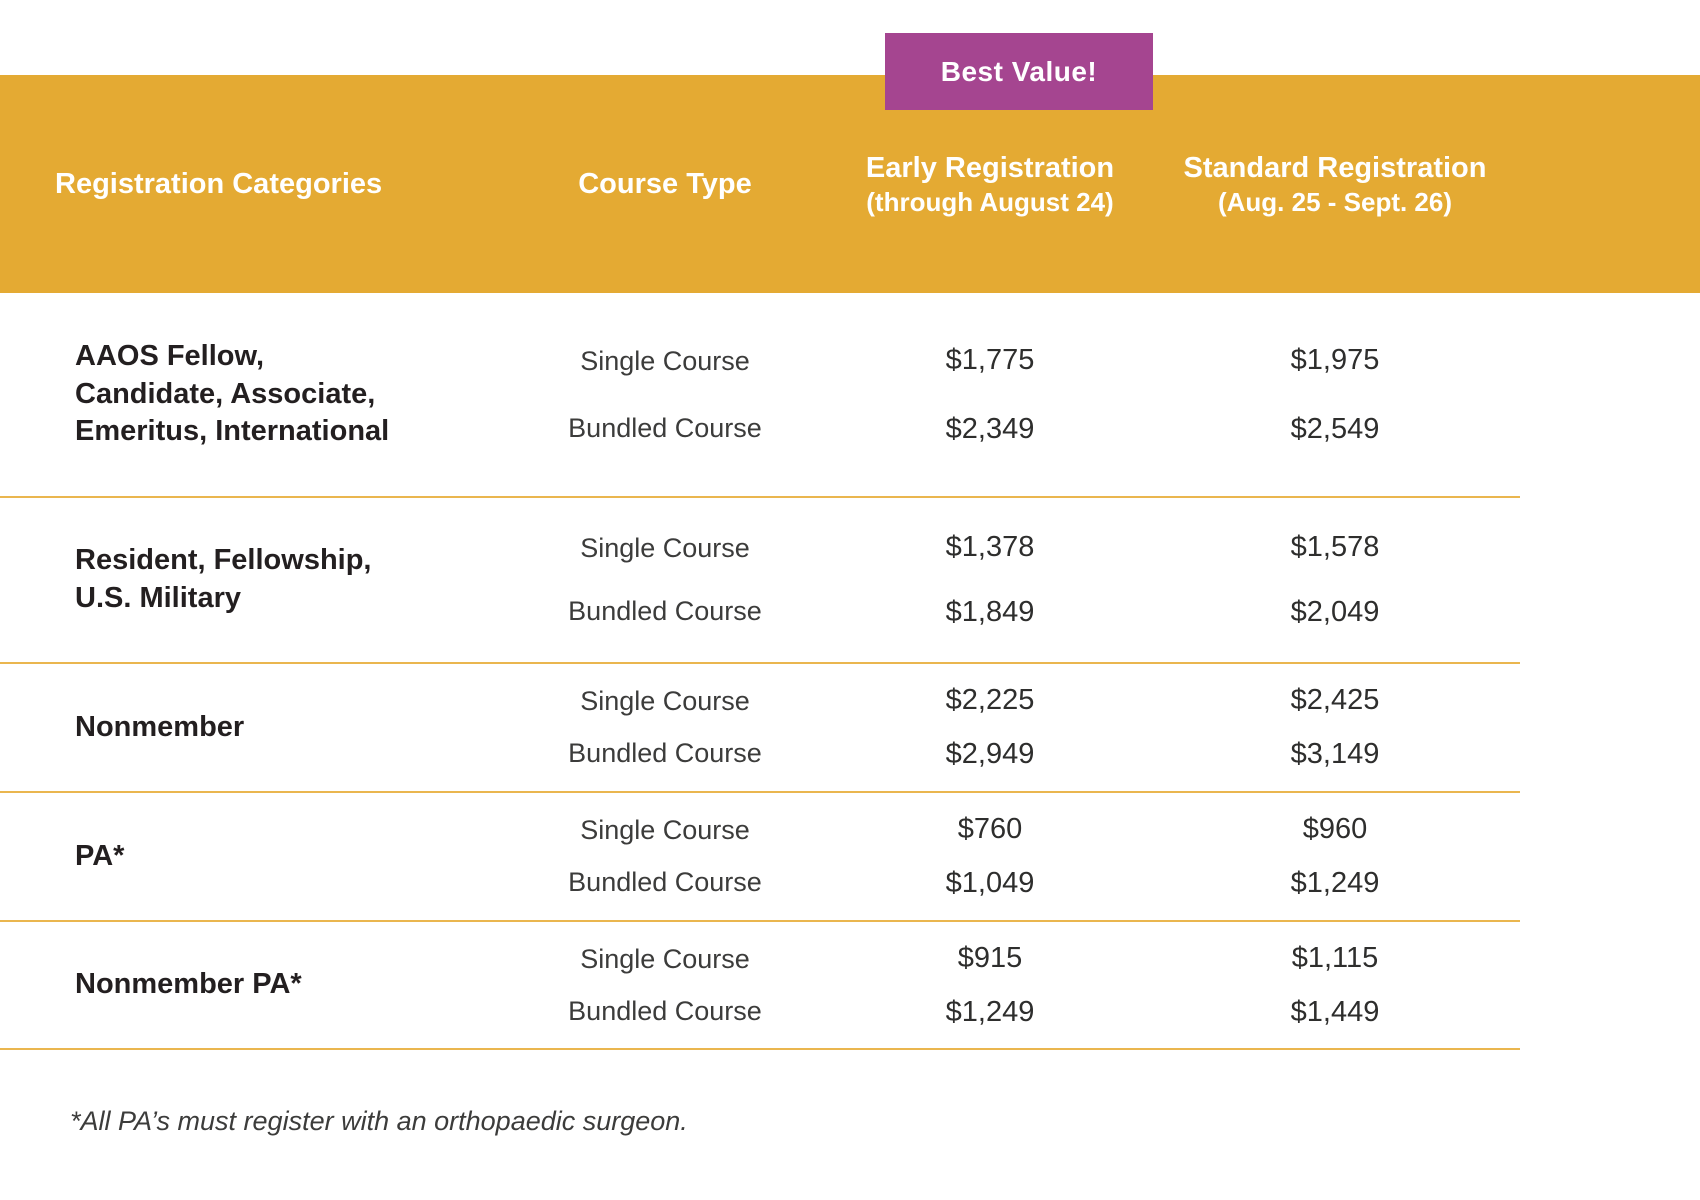 This screenshot has width=1700, height=1200. Describe the element at coordinates (990, 580) in the screenshot. I see `early-price-cell: $1,378 $1,849` at that location.